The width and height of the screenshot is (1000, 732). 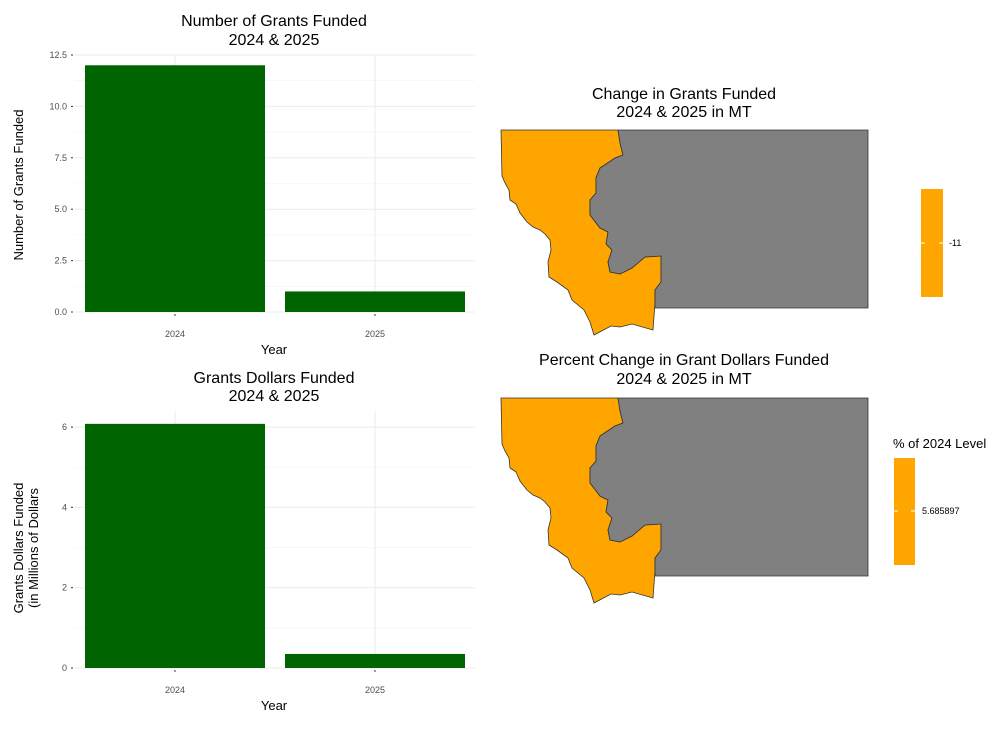 I want to click on map-title: Change in Grants Funded, so click(x=684, y=94).